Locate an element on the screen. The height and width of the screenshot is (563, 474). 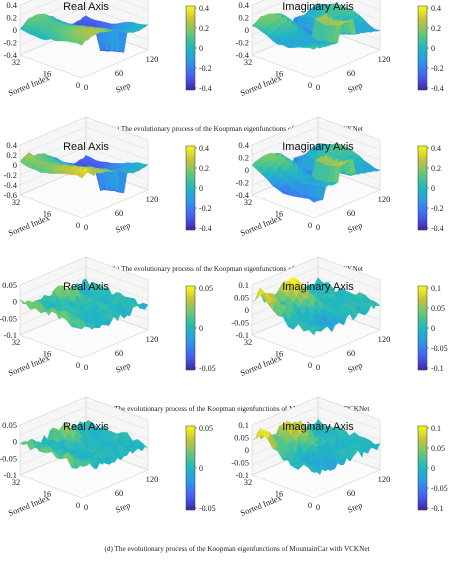
colorbar-tick-label: 0.05 is located at coordinates (206, 428).